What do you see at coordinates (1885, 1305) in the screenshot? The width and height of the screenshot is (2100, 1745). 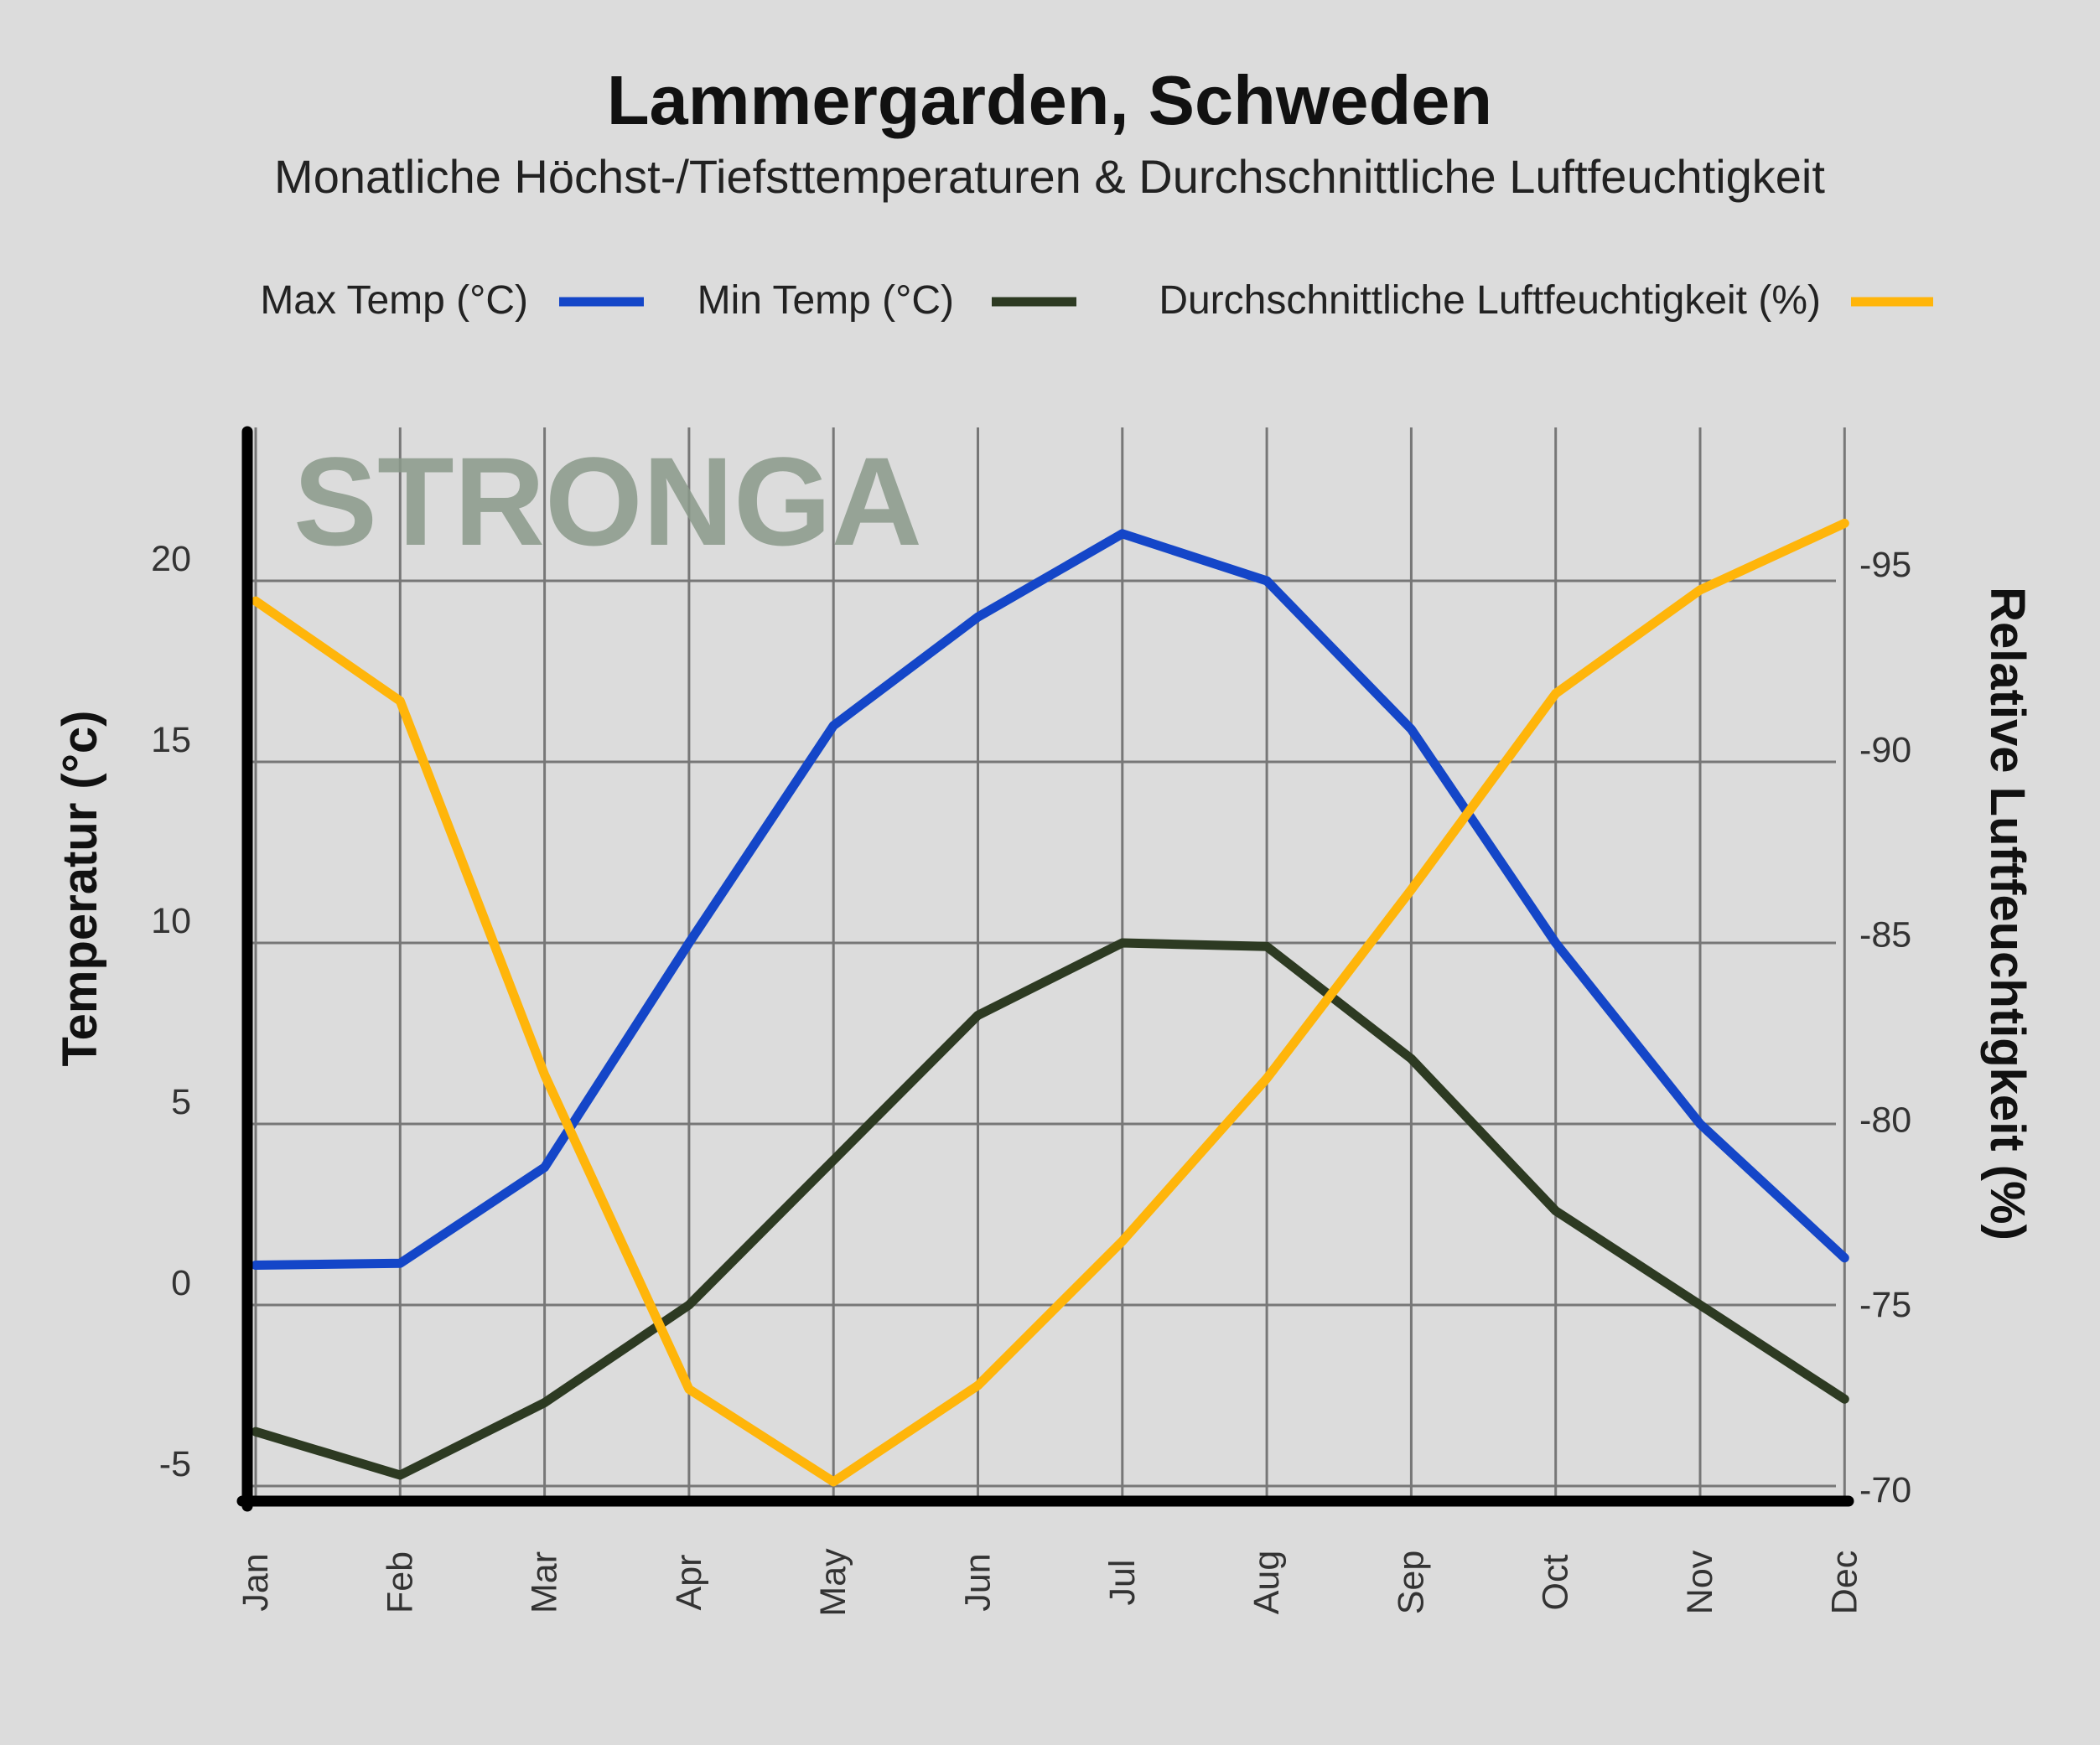 I see `y-tick-label-right: -75` at bounding box center [1885, 1305].